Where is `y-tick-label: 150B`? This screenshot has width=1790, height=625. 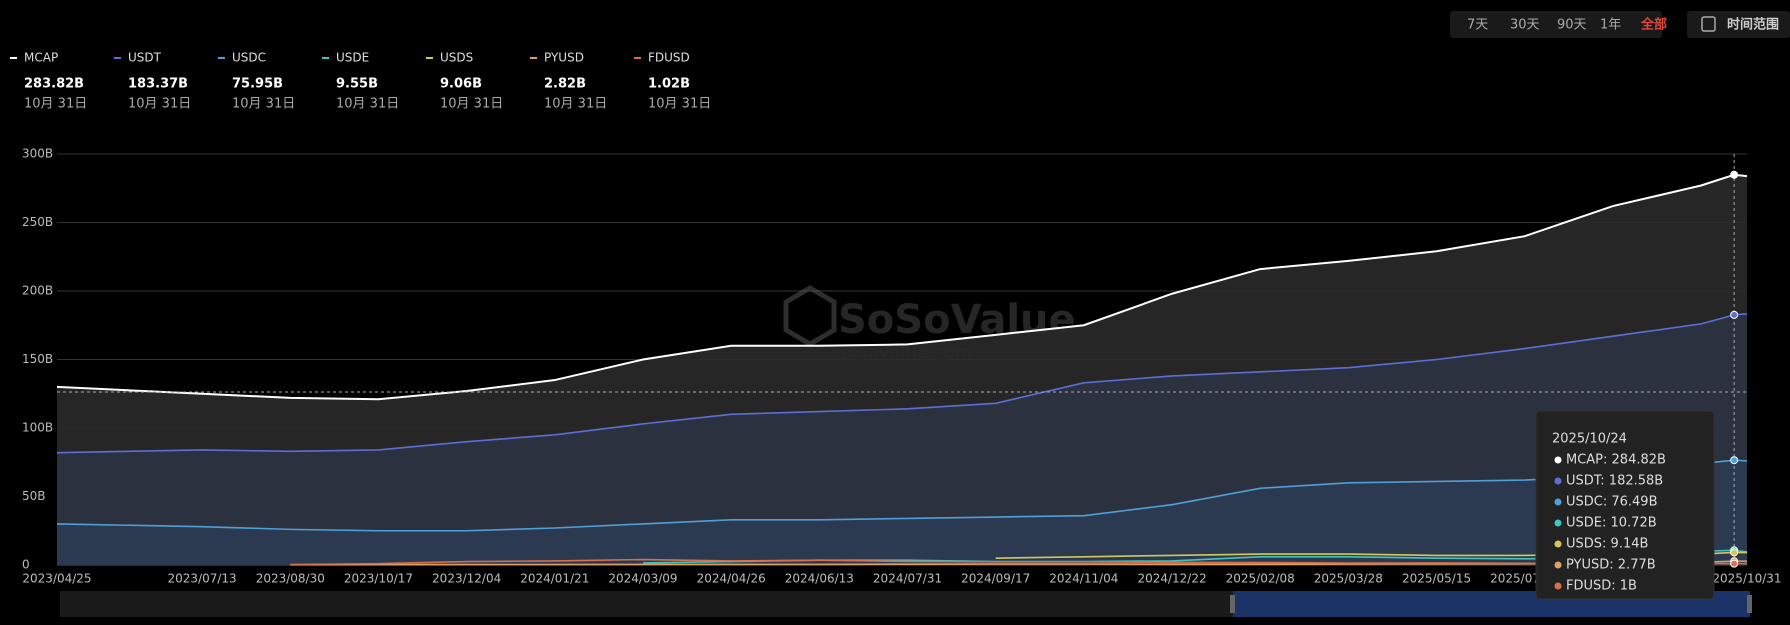
y-tick-label: 150B is located at coordinates (37, 359).